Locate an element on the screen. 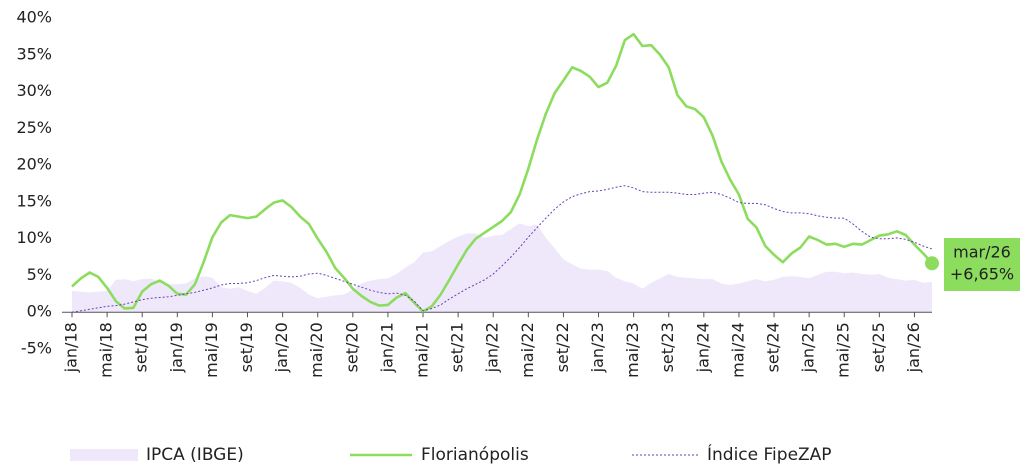 Image resolution: width=1022 pixels, height=464 pixels. legend-label: IPCA (IBGE) is located at coordinates (195, 454).